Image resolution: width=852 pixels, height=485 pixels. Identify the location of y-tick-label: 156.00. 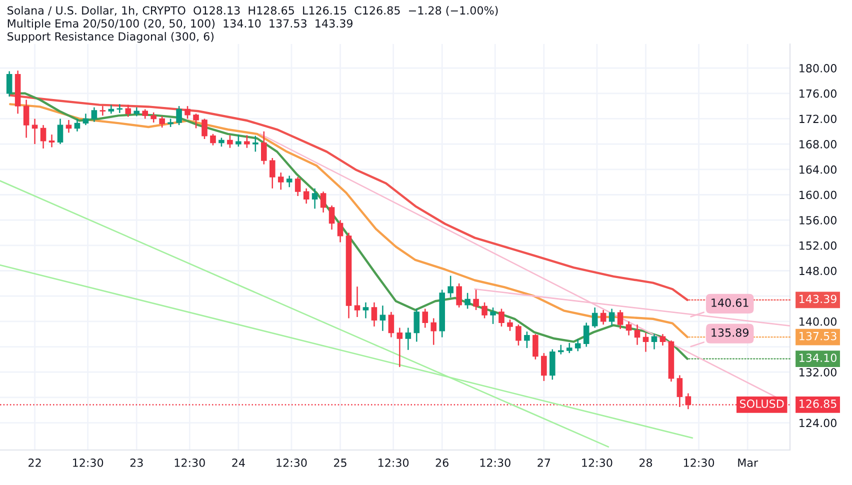
(818, 220).